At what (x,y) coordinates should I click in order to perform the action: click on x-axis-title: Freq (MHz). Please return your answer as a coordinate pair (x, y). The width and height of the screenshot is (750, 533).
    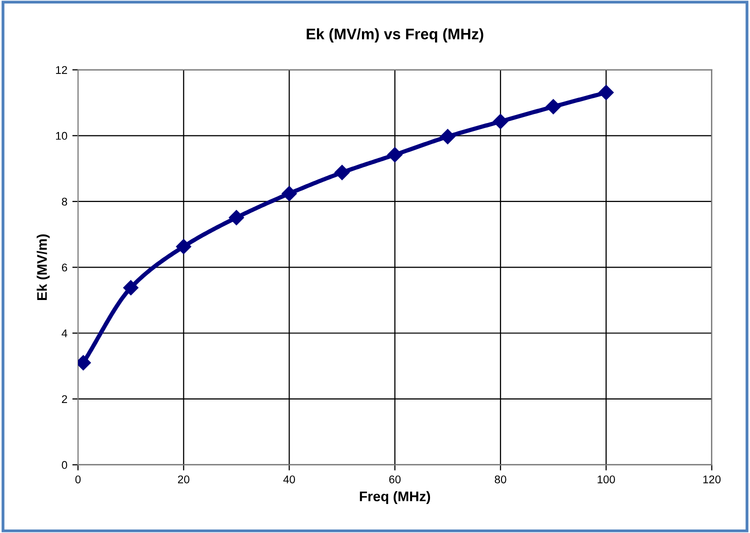
    Looking at the image, I should click on (395, 497).